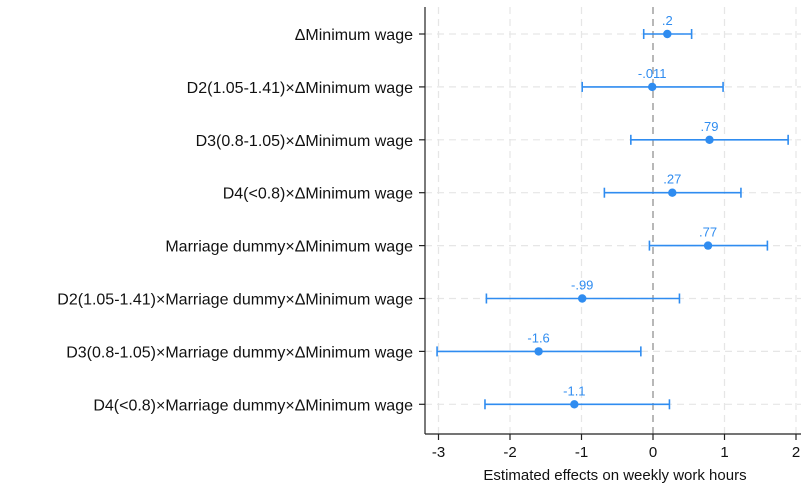 The width and height of the screenshot is (801, 488). I want to click on data-label: -1.1, so click(574, 390).